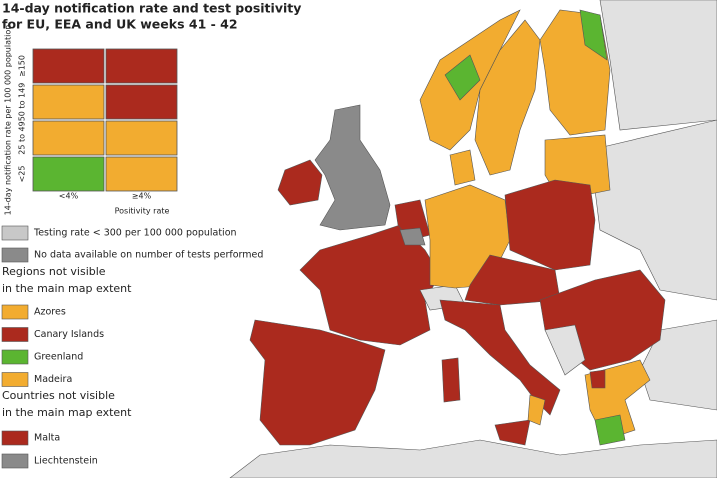 The height and width of the screenshot is (478, 717). Describe the element at coordinates (512, 432) in the screenshot. I see `sicily` at that location.